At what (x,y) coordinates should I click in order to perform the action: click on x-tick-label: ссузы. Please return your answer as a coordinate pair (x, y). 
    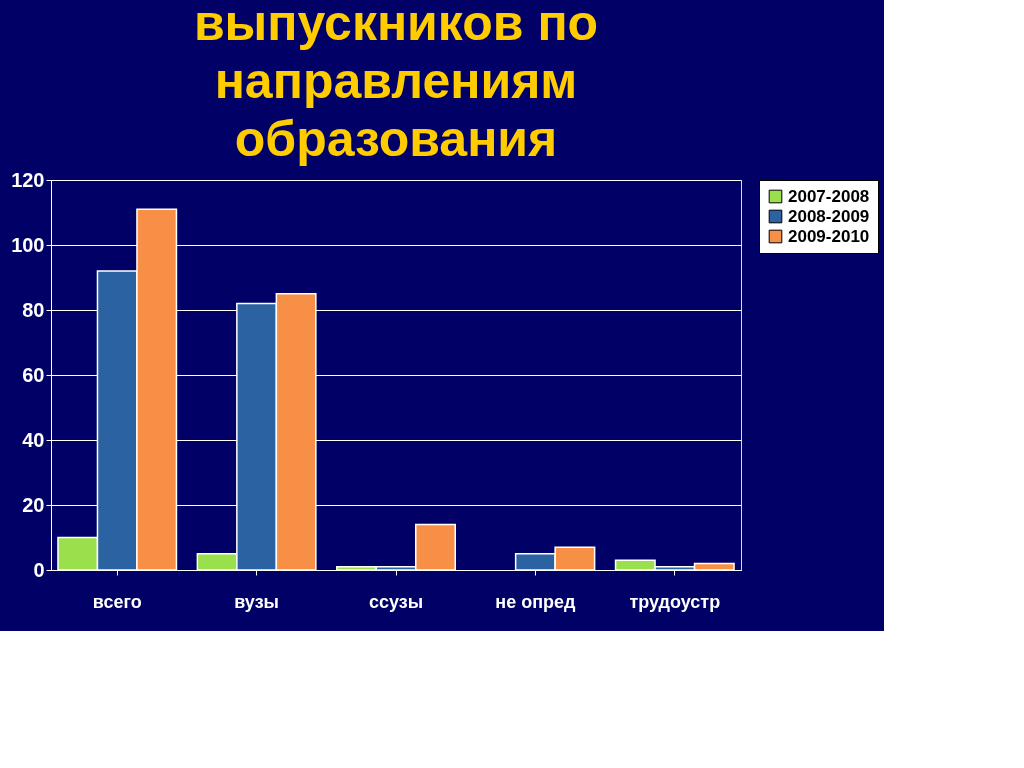
    Looking at the image, I should click on (396, 601).